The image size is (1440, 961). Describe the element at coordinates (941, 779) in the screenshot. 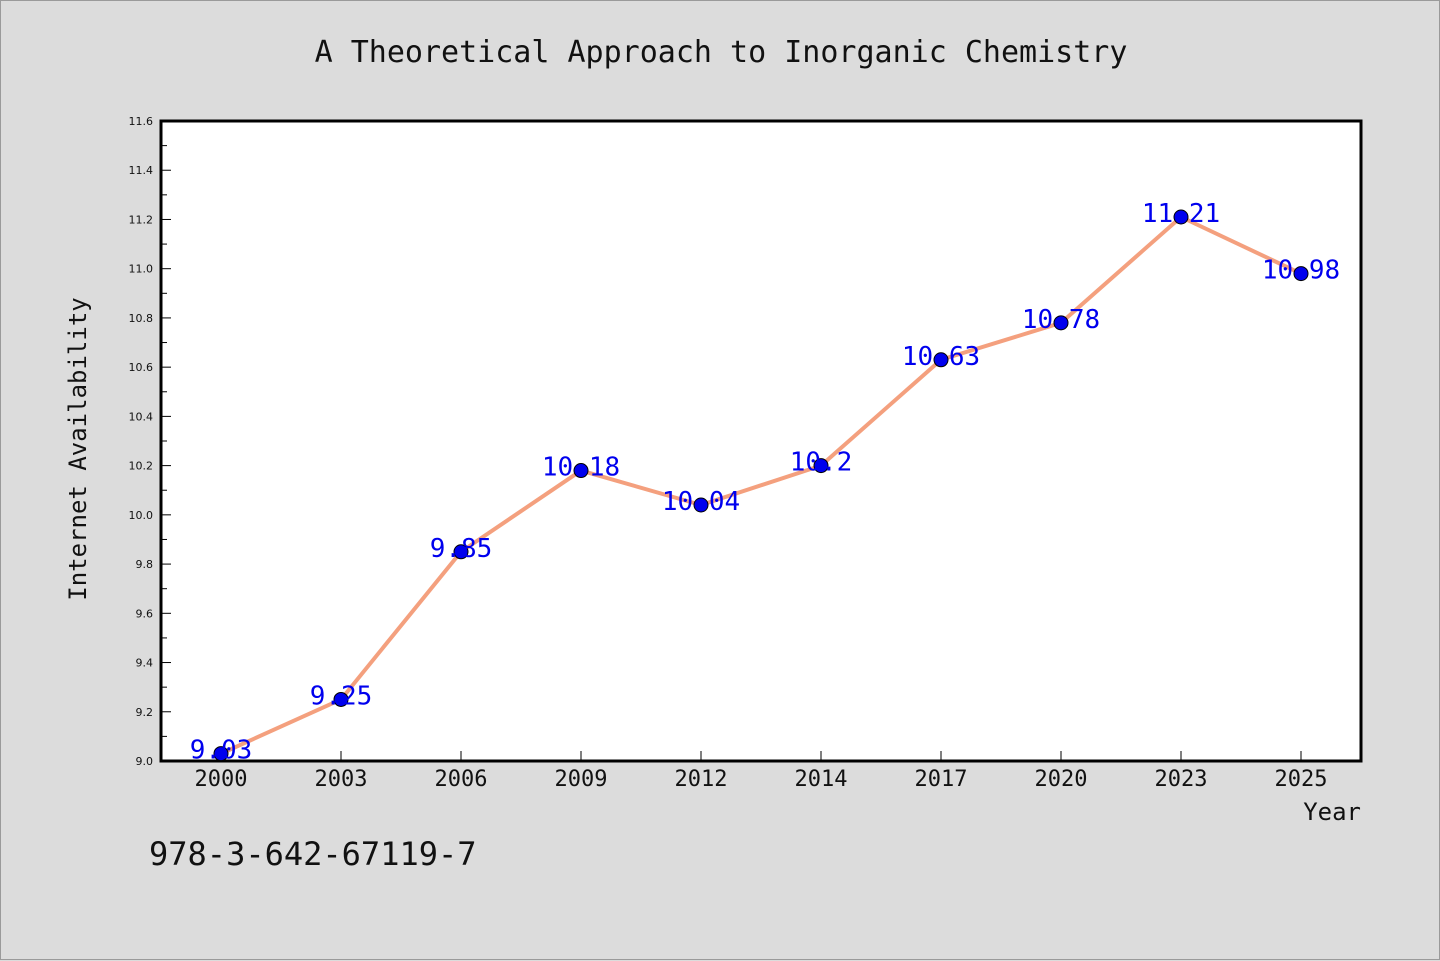

I see `x-tick-label: 2017` at that location.